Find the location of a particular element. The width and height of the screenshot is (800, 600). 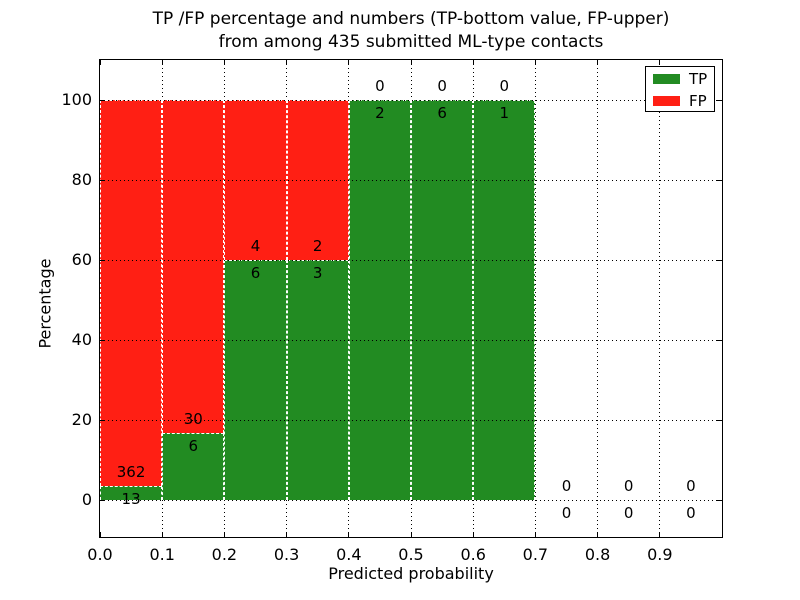

x-tick-label: 0.7 is located at coordinates (535, 554).